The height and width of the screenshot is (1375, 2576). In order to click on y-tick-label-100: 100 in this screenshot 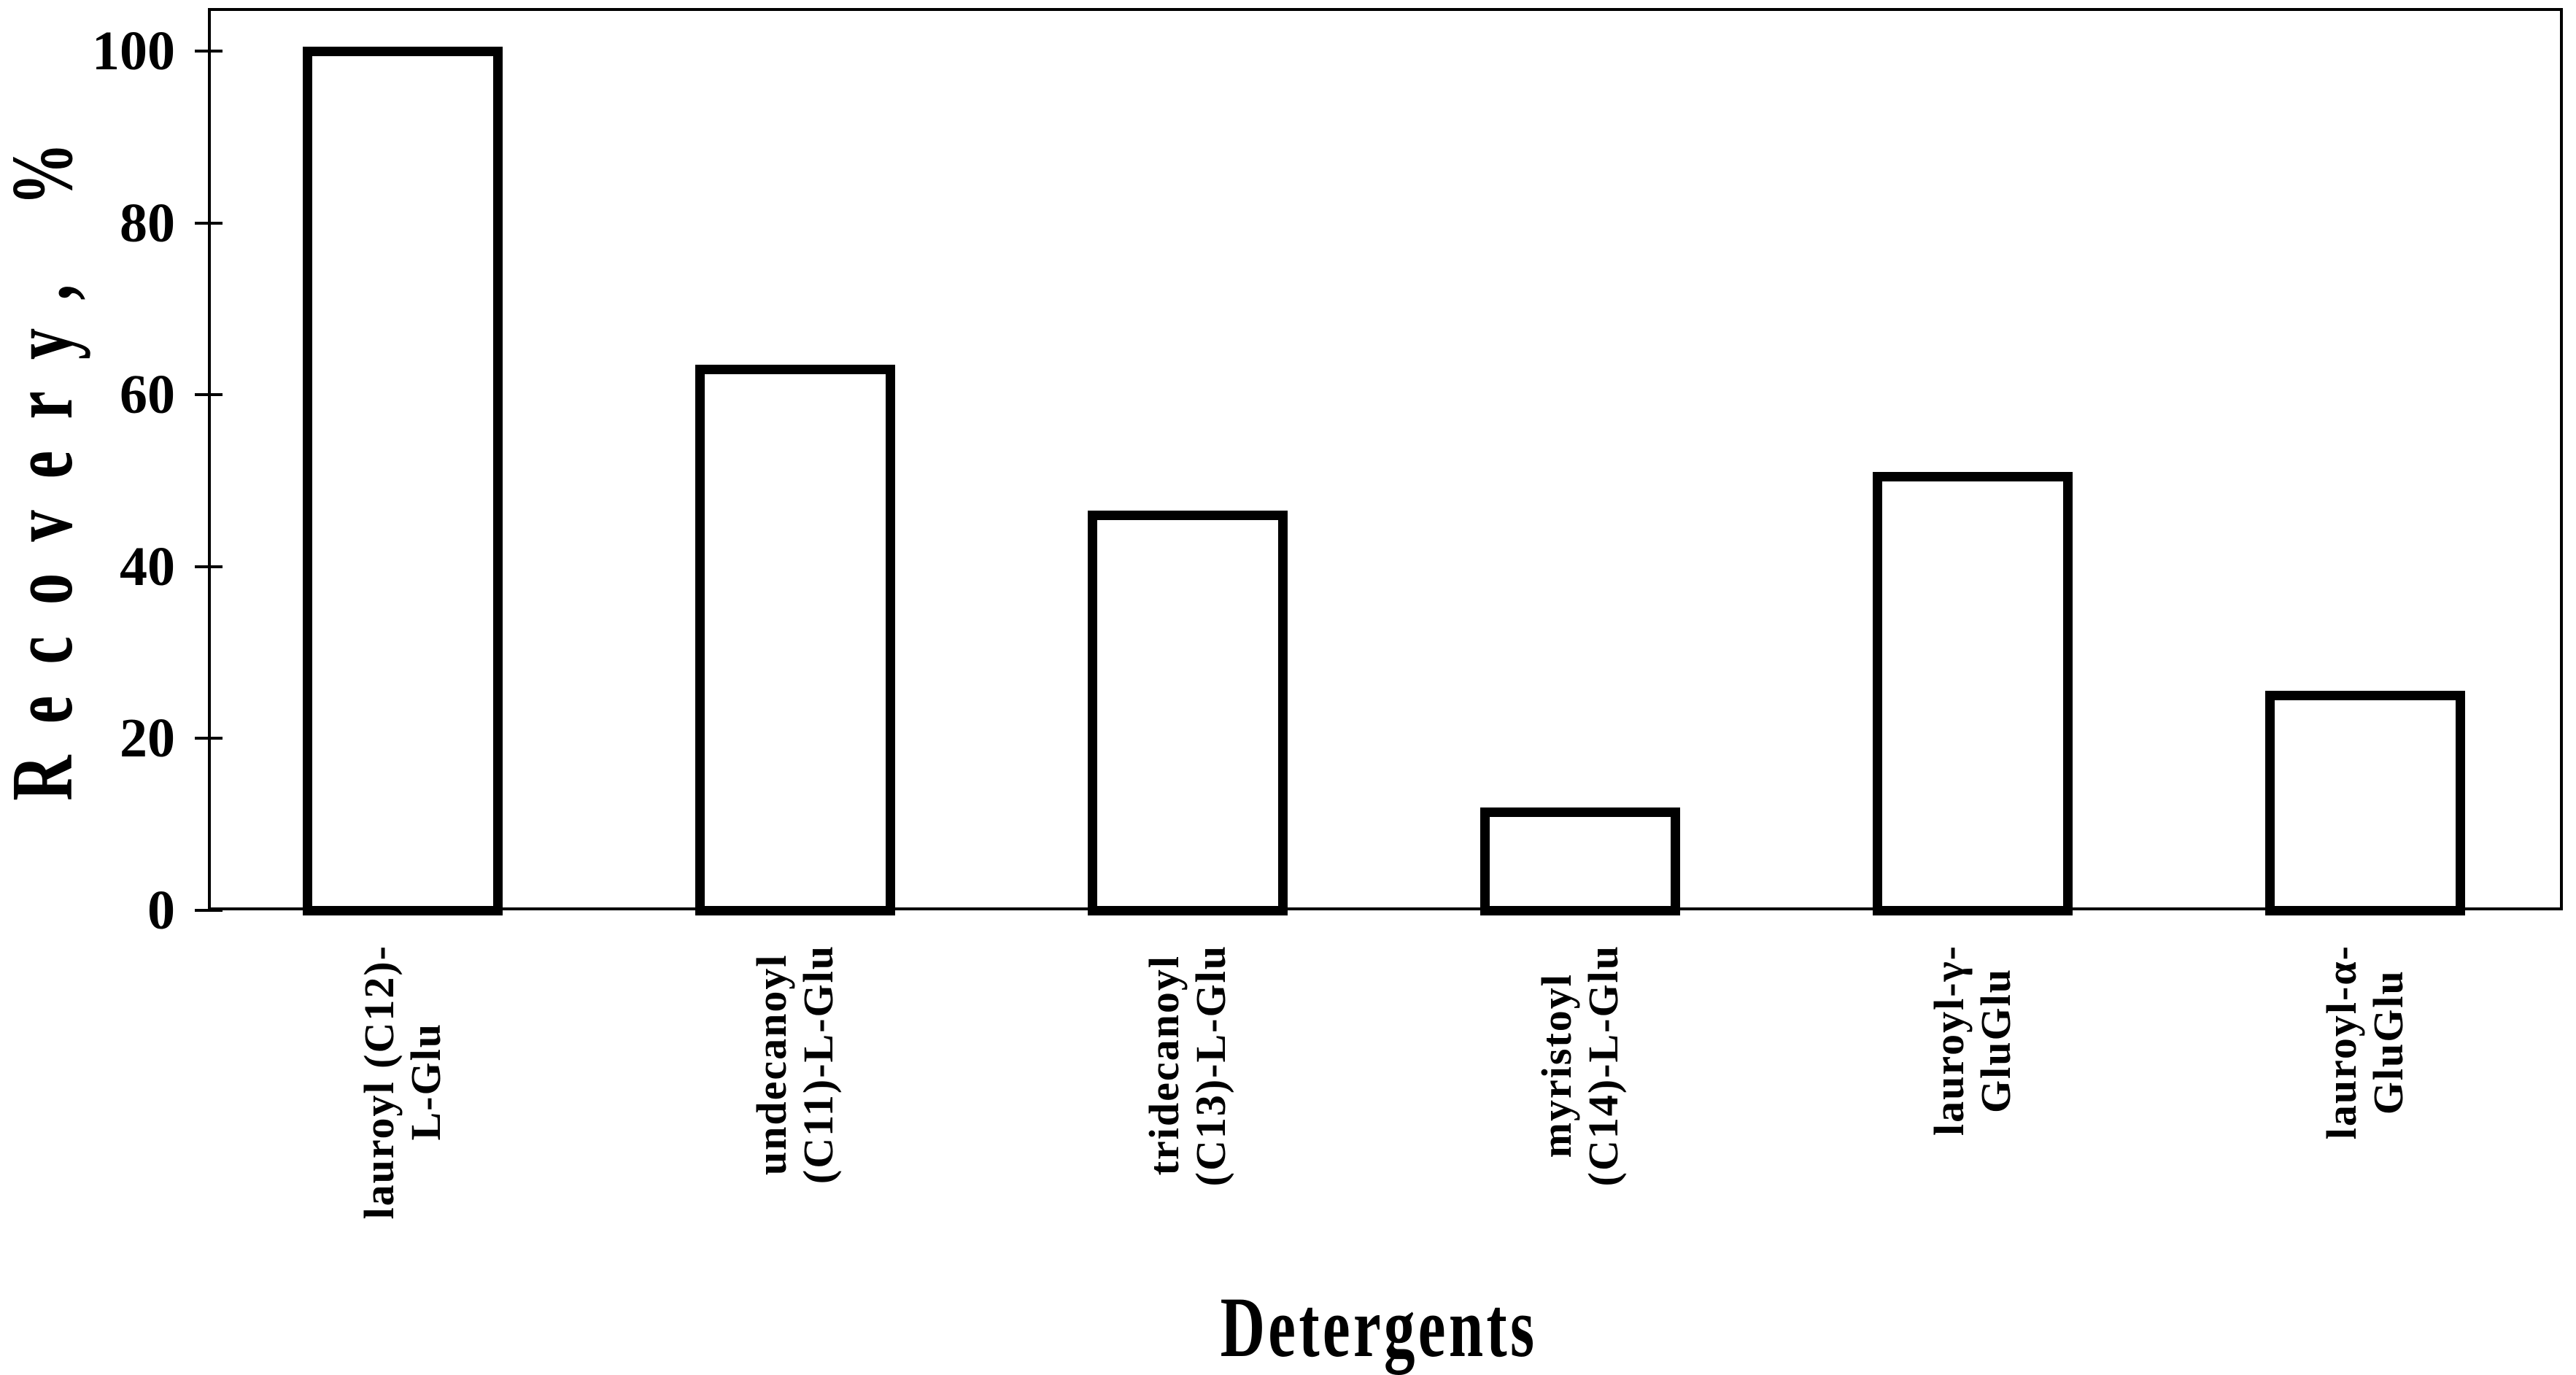, I will do `click(133, 51)`.